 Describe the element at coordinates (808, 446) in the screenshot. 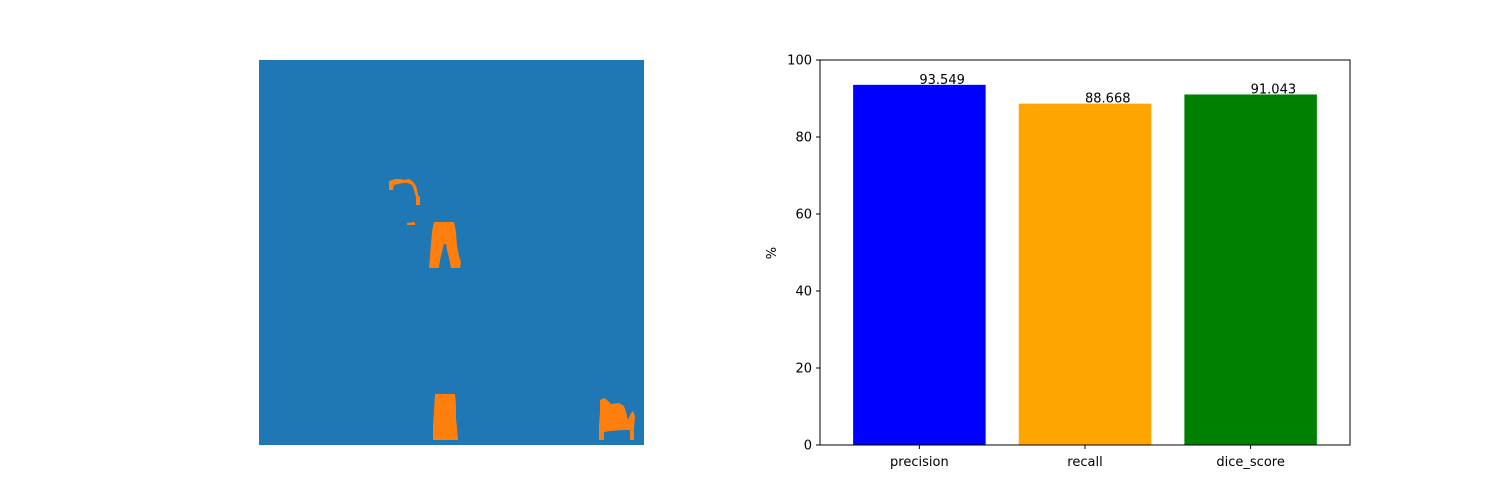

I see `y-tick-label-0: 0` at that location.